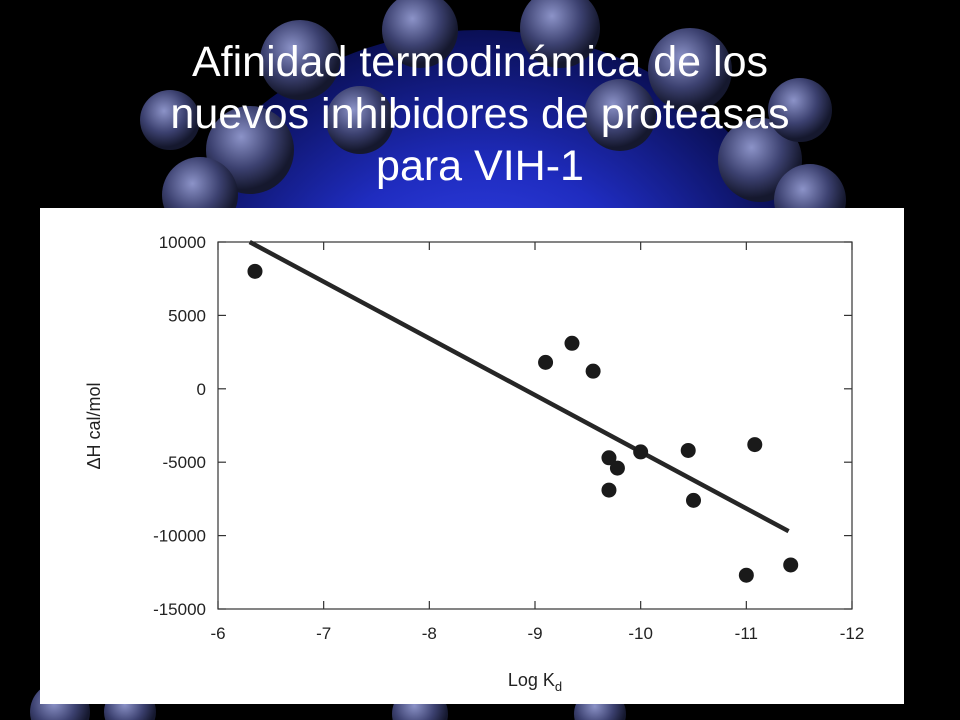 The height and width of the screenshot is (720, 960). Describe the element at coordinates (182, 242) in the screenshot. I see `y-tick-label: 10000` at that location.